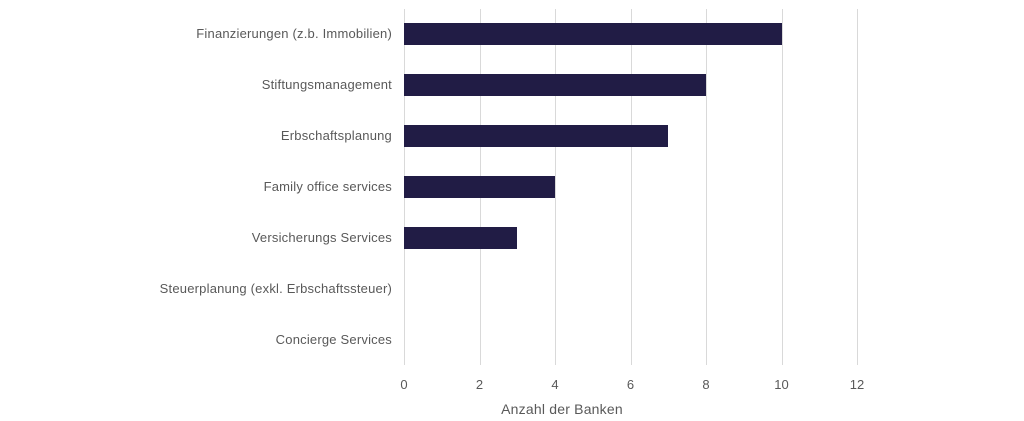 Image resolution: width=1024 pixels, height=421 pixels. Describe the element at coordinates (555, 384) in the screenshot. I see `x-tick-label: 4` at that location.